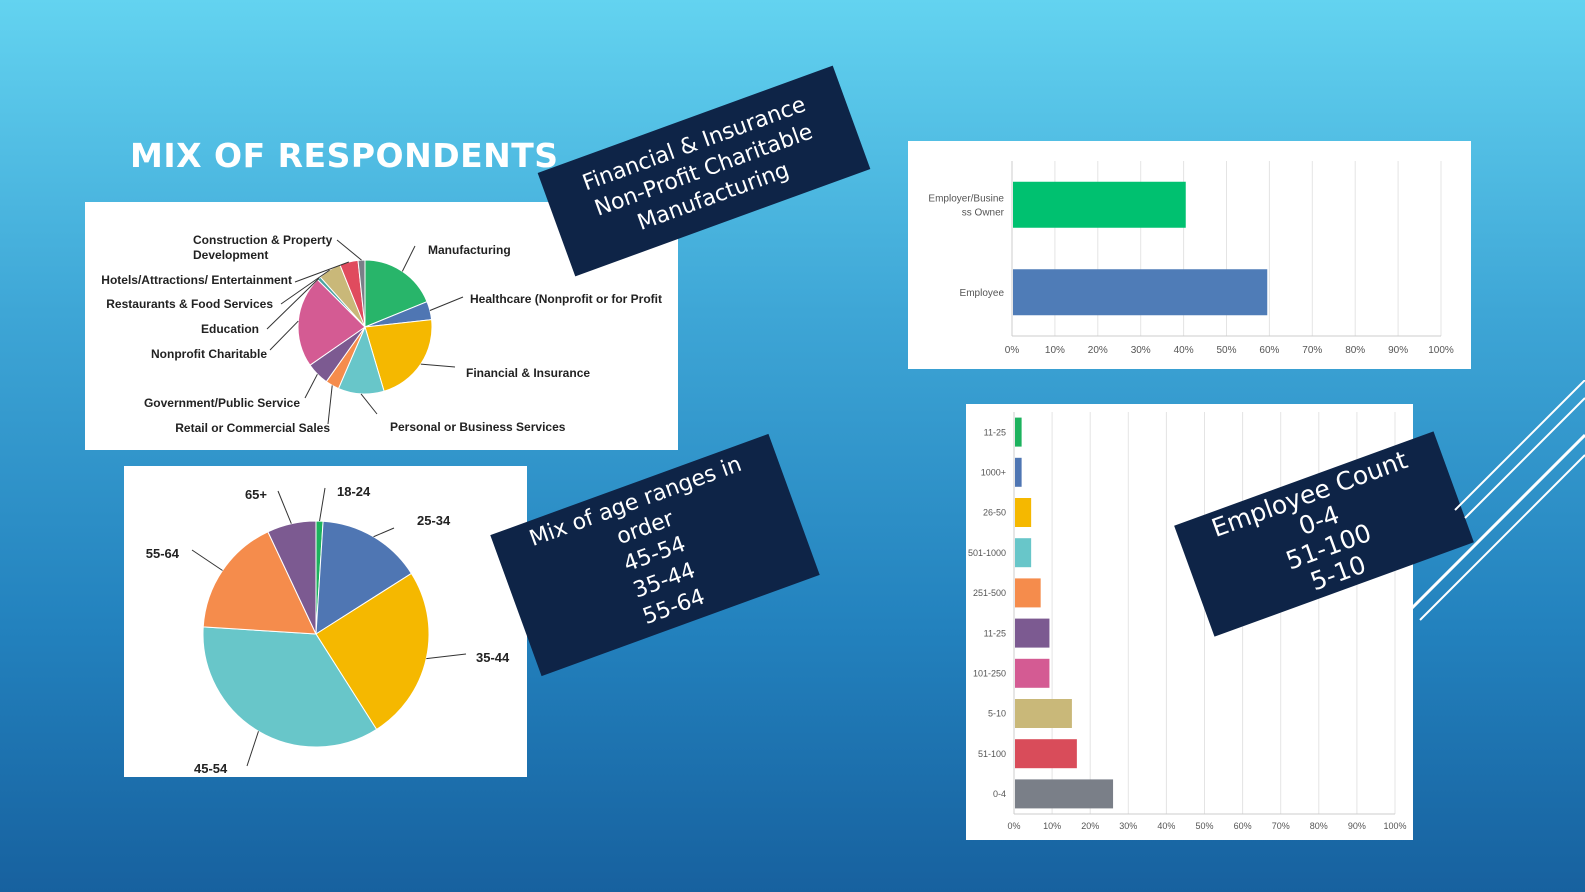  Describe the element at coordinates (211, 768) in the screenshot. I see `pie-label: 45-54` at that location.